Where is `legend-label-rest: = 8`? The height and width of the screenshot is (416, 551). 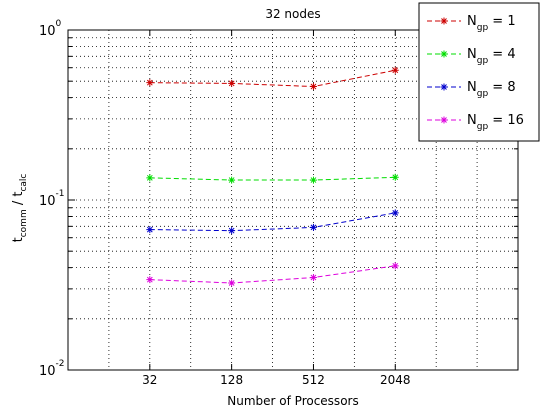 legend-label-rest: = 8 is located at coordinates (501, 87).